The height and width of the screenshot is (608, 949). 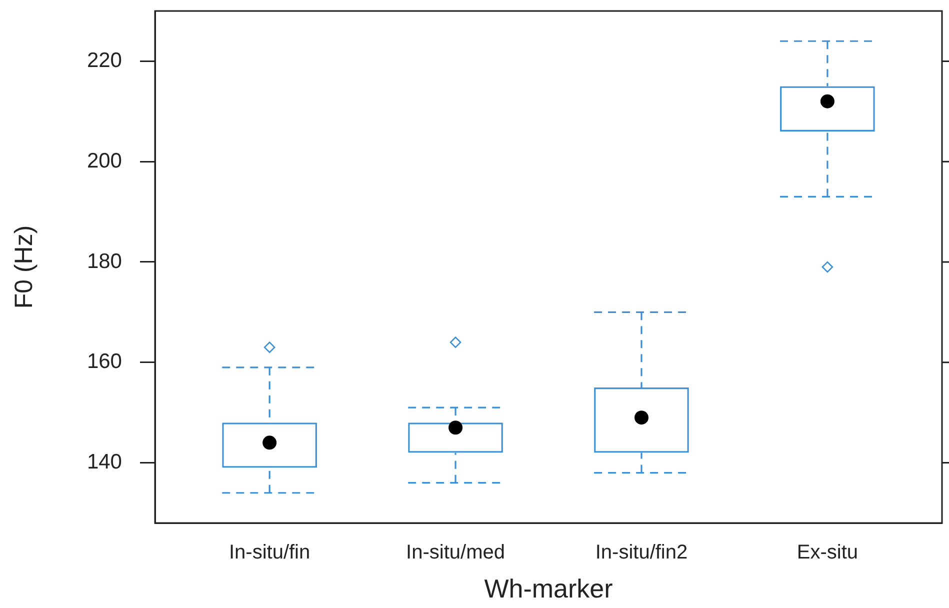 I want to click on y-tick-label: 180, so click(x=104, y=261).